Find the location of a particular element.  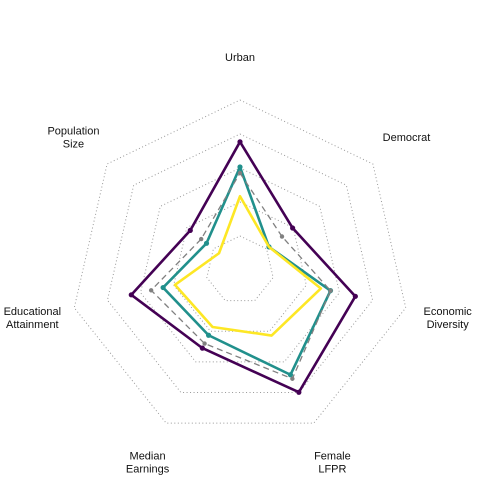

axis-label-line: Female is located at coordinates (332, 456).